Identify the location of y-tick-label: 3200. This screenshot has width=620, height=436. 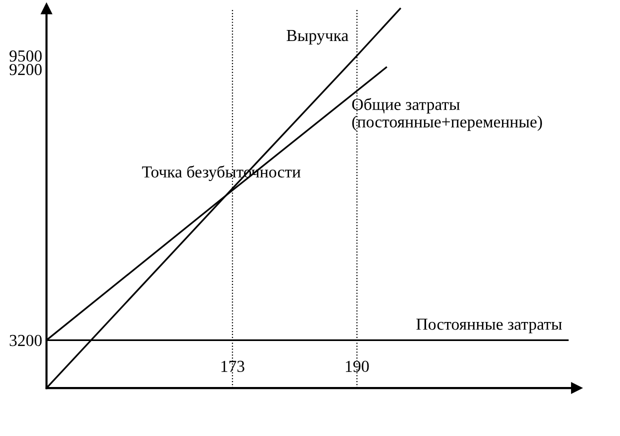
(26, 340).